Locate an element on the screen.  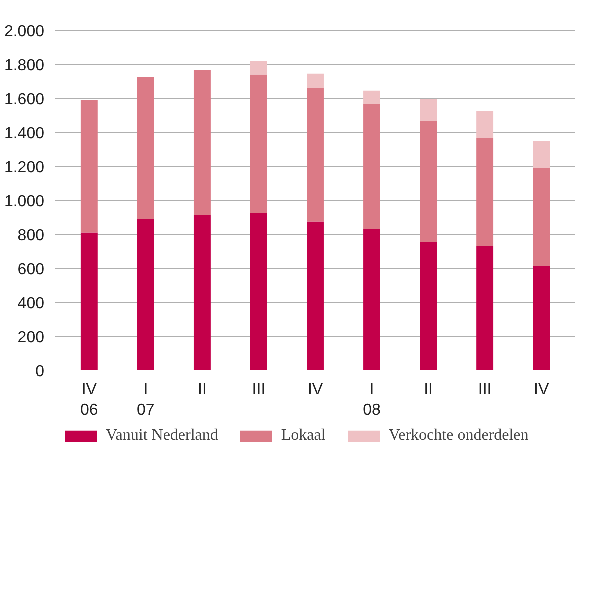
y-tick-label: 600 is located at coordinates (31, 270).